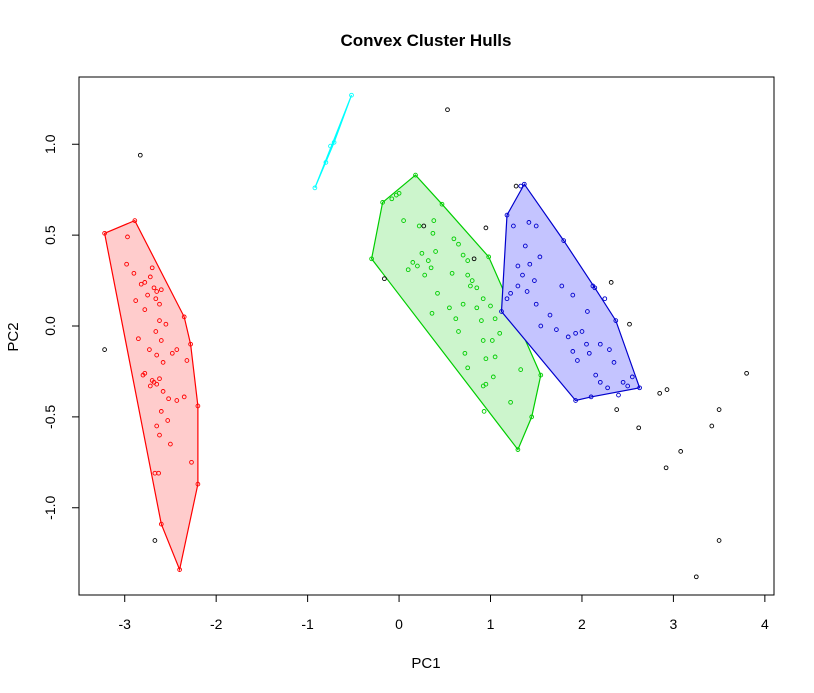 The height and width of the screenshot is (693, 814). I want to click on chart-title: Convex Cluster Hulls, so click(426, 40).